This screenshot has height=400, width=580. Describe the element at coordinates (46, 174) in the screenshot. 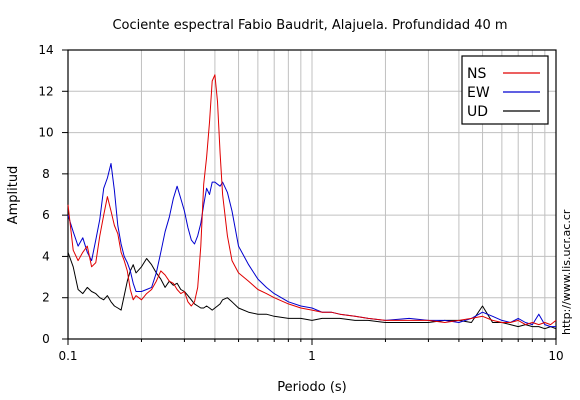

I see `y-tick-label: 8` at that location.